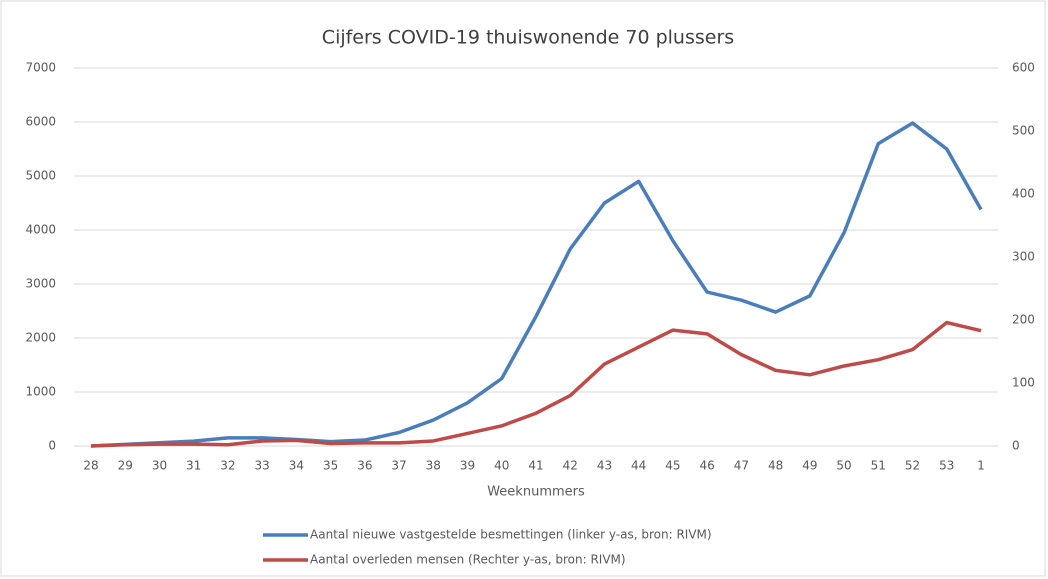 Image resolution: width=1048 pixels, height=579 pixels. I want to click on y2-tick-label: 500, so click(1023, 131).